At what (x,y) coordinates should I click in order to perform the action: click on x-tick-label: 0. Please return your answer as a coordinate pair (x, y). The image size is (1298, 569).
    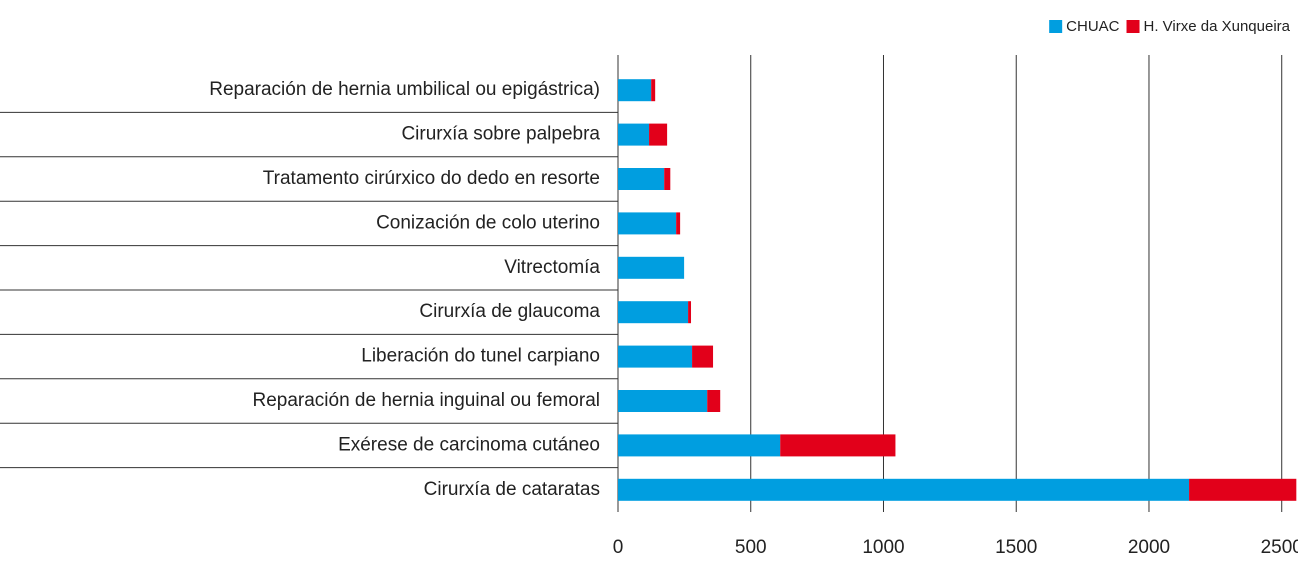
    Looking at the image, I should click on (618, 547).